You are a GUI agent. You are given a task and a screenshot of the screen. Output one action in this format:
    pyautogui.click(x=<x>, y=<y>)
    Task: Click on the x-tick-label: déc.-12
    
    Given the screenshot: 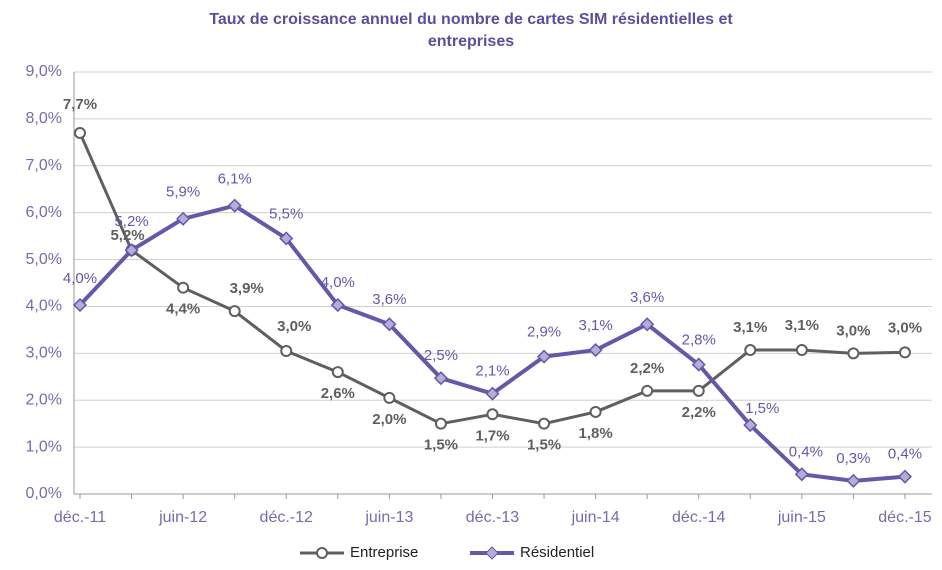 What is the action you would take?
    pyautogui.click(x=286, y=517)
    